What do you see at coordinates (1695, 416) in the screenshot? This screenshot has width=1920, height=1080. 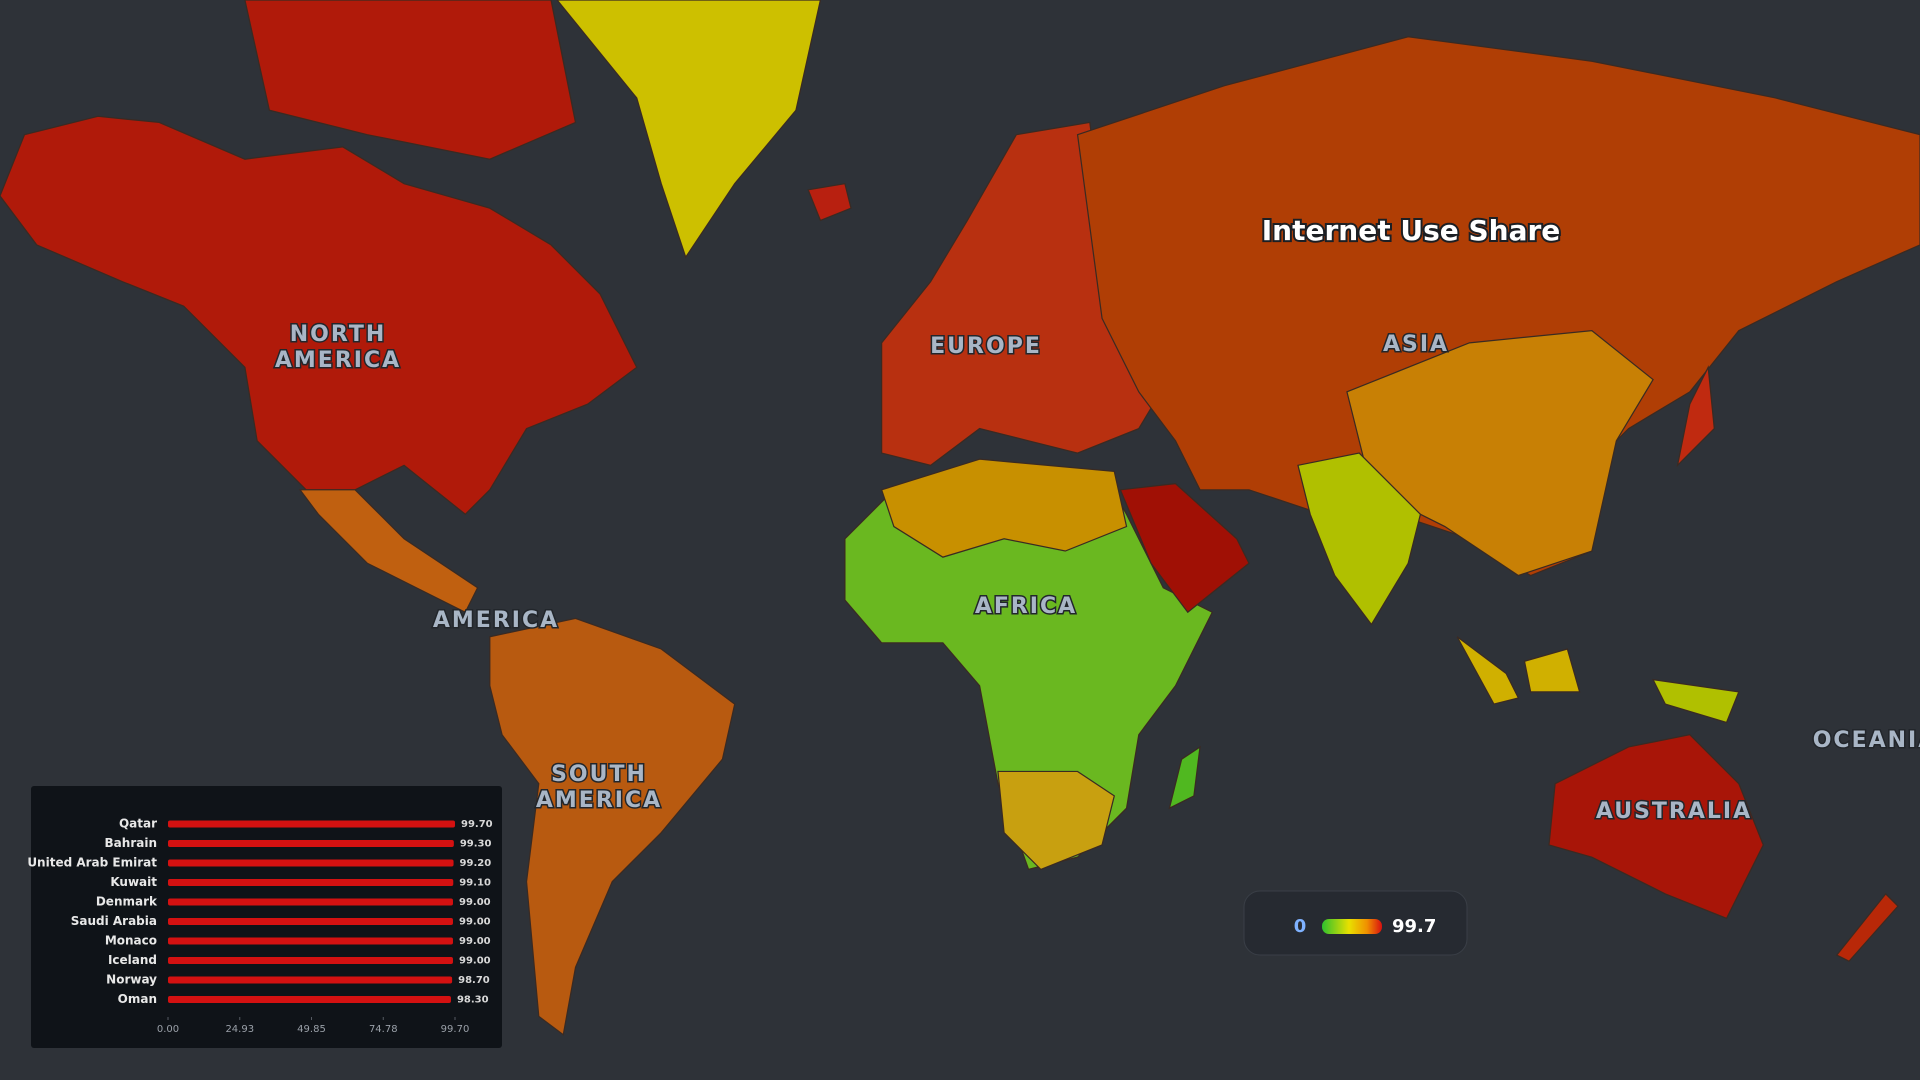 I see `japan` at bounding box center [1695, 416].